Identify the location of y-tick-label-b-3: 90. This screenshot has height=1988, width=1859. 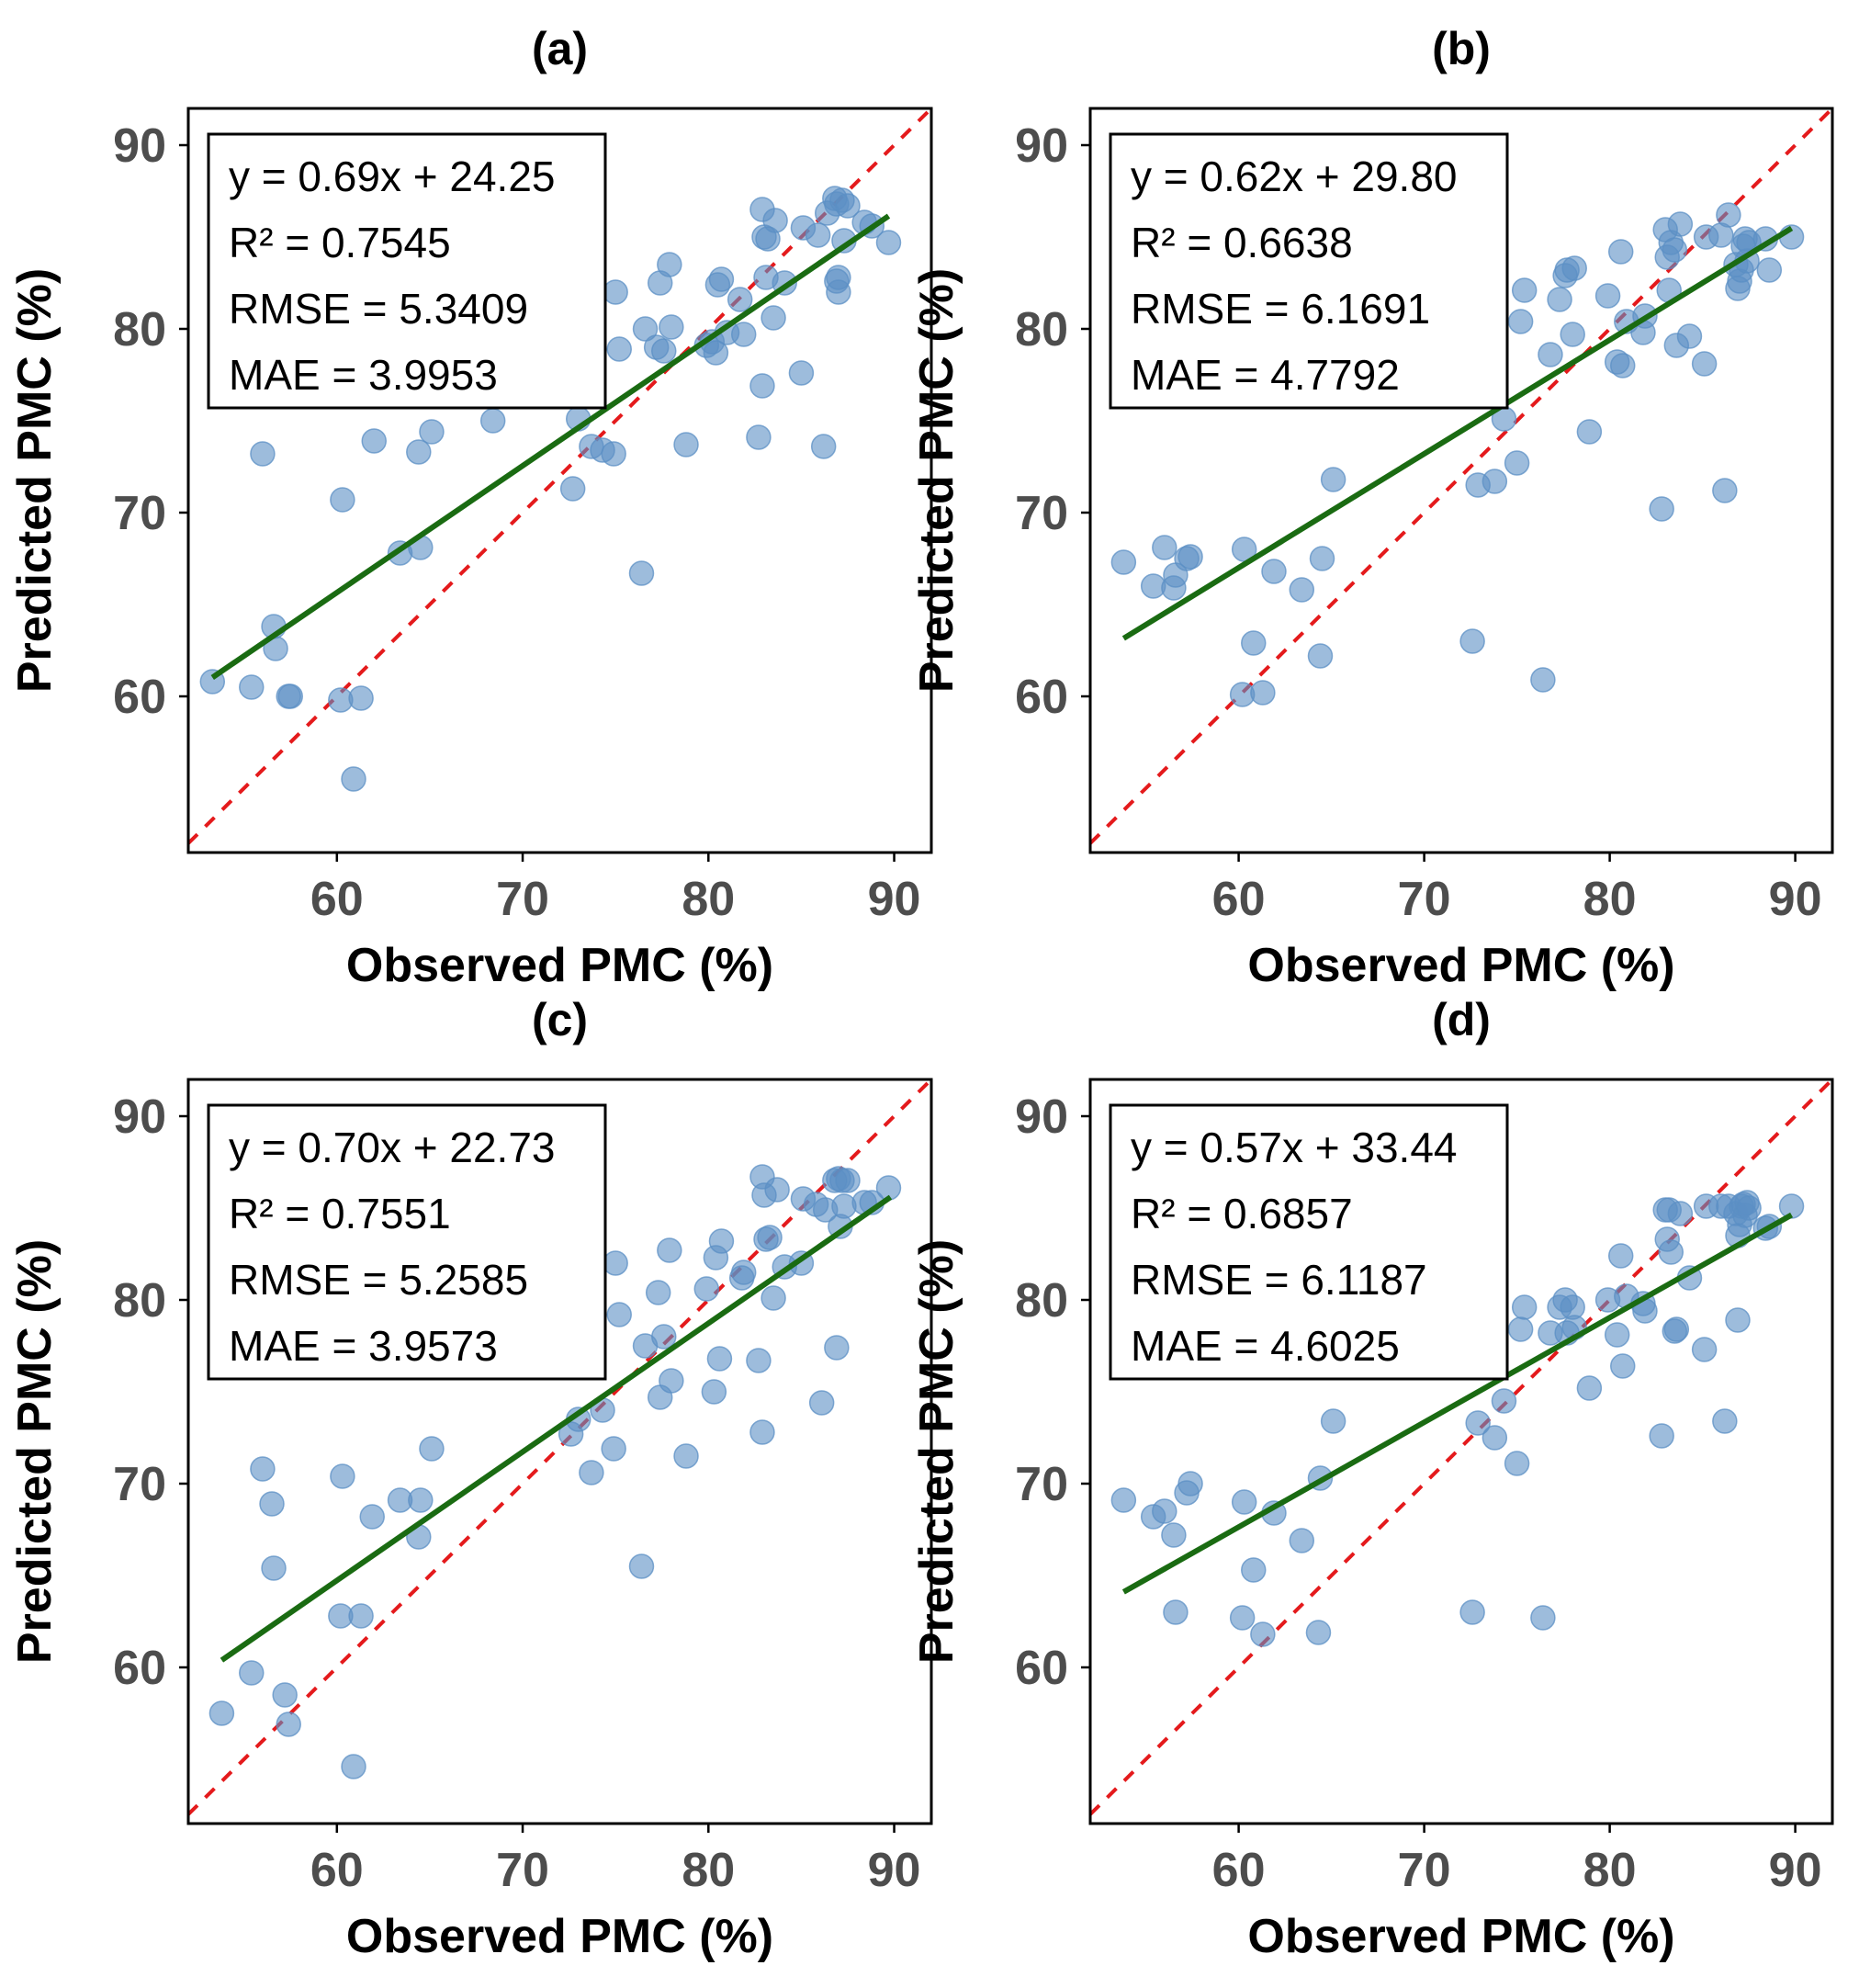
(1041, 146).